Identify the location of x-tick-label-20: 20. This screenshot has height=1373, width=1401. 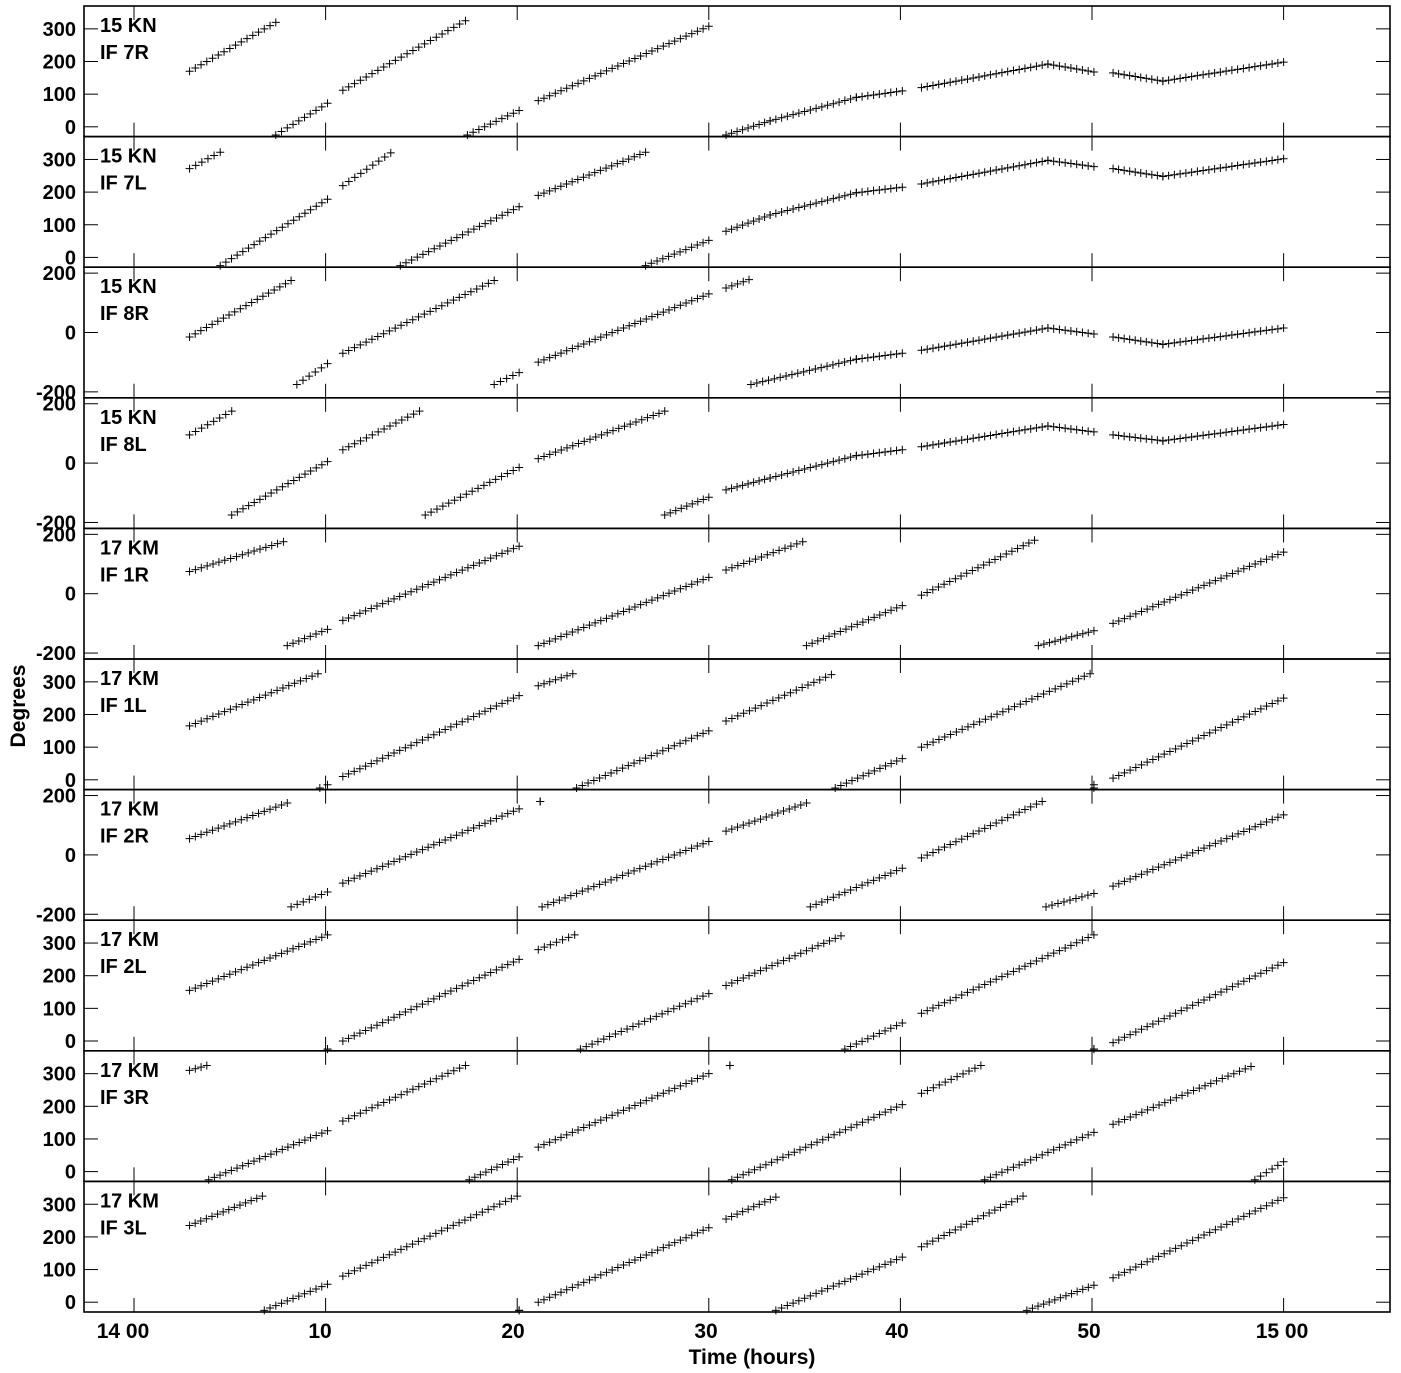
(512, 1331).